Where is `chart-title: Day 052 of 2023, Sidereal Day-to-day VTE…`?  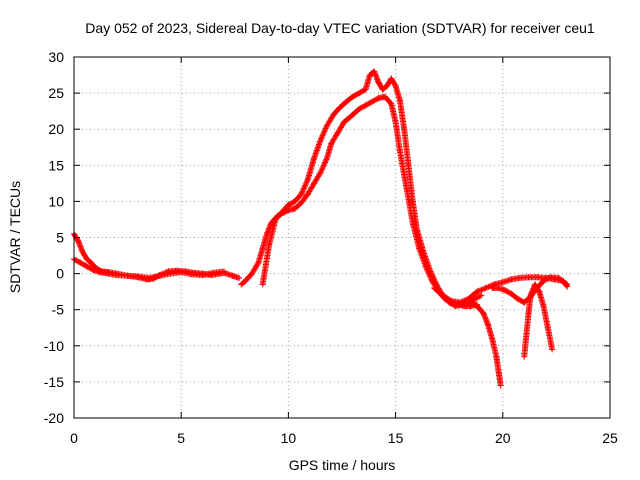
chart-title: Day 052 of 2023, Sidereal Day-to-day VTE… is located at coordinates (340, 28).